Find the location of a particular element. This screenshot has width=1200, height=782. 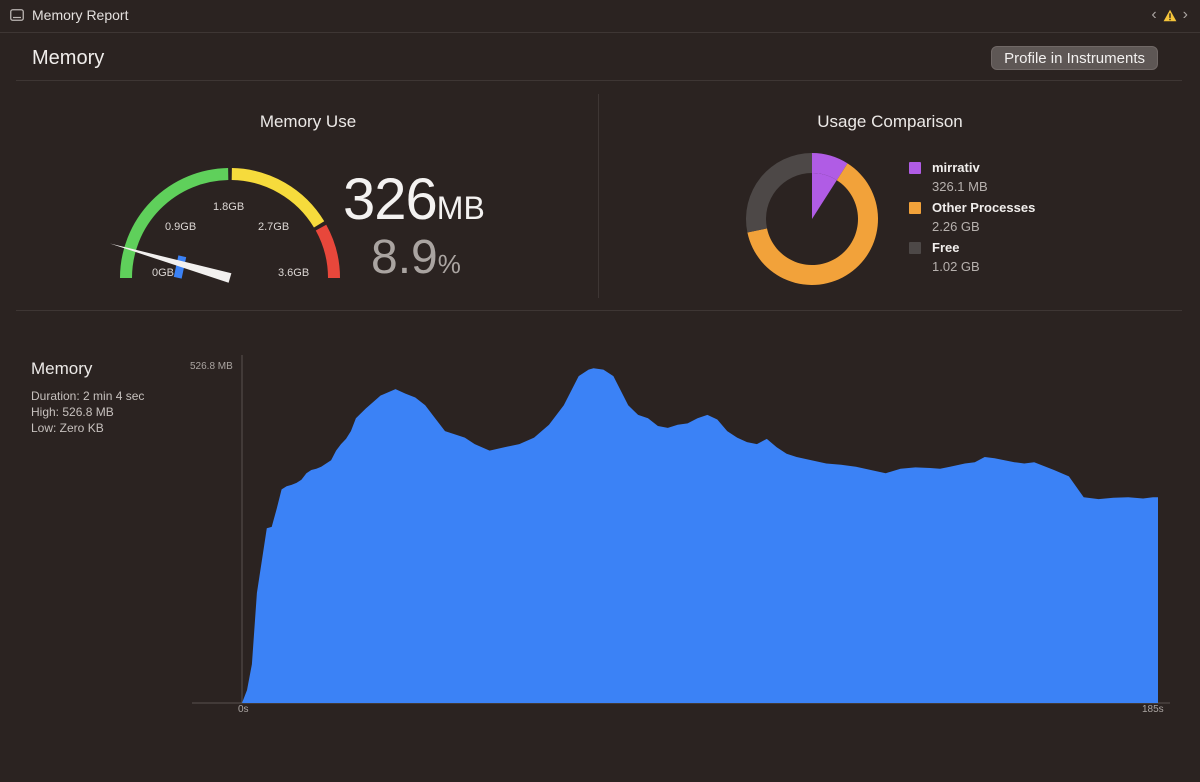

chevron-left-icon: ‹ is located at coordinates (1154, 14).